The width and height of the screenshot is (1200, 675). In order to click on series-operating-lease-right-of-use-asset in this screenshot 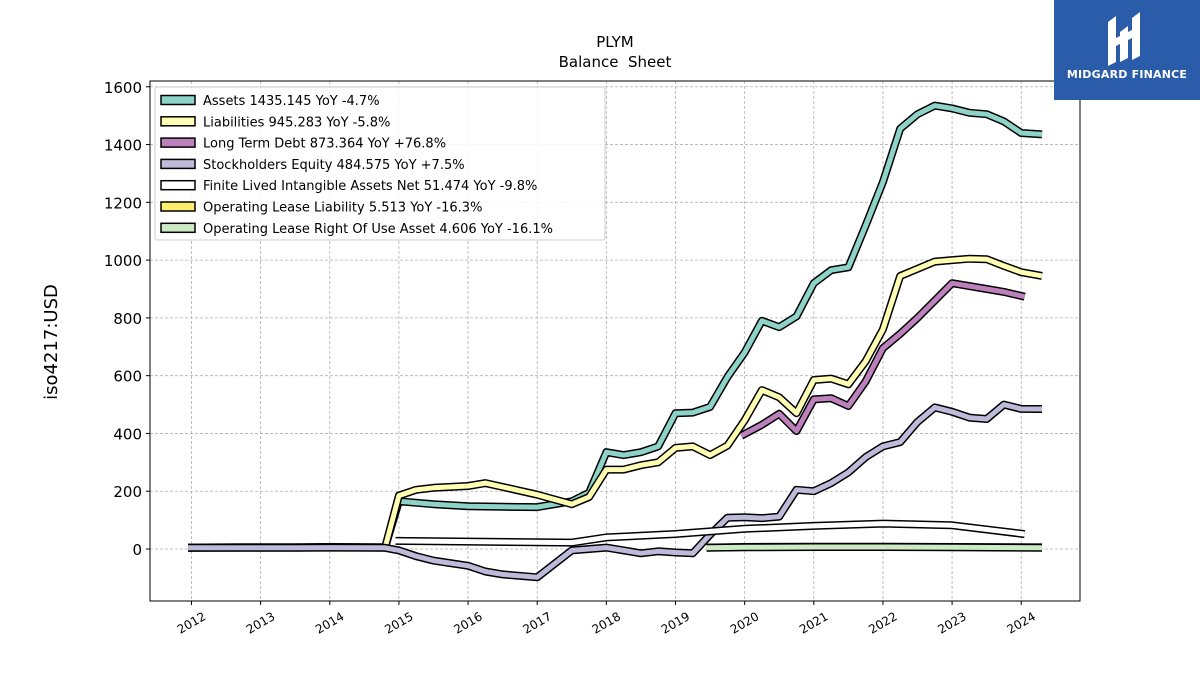, I will do `click(874, 547)`.